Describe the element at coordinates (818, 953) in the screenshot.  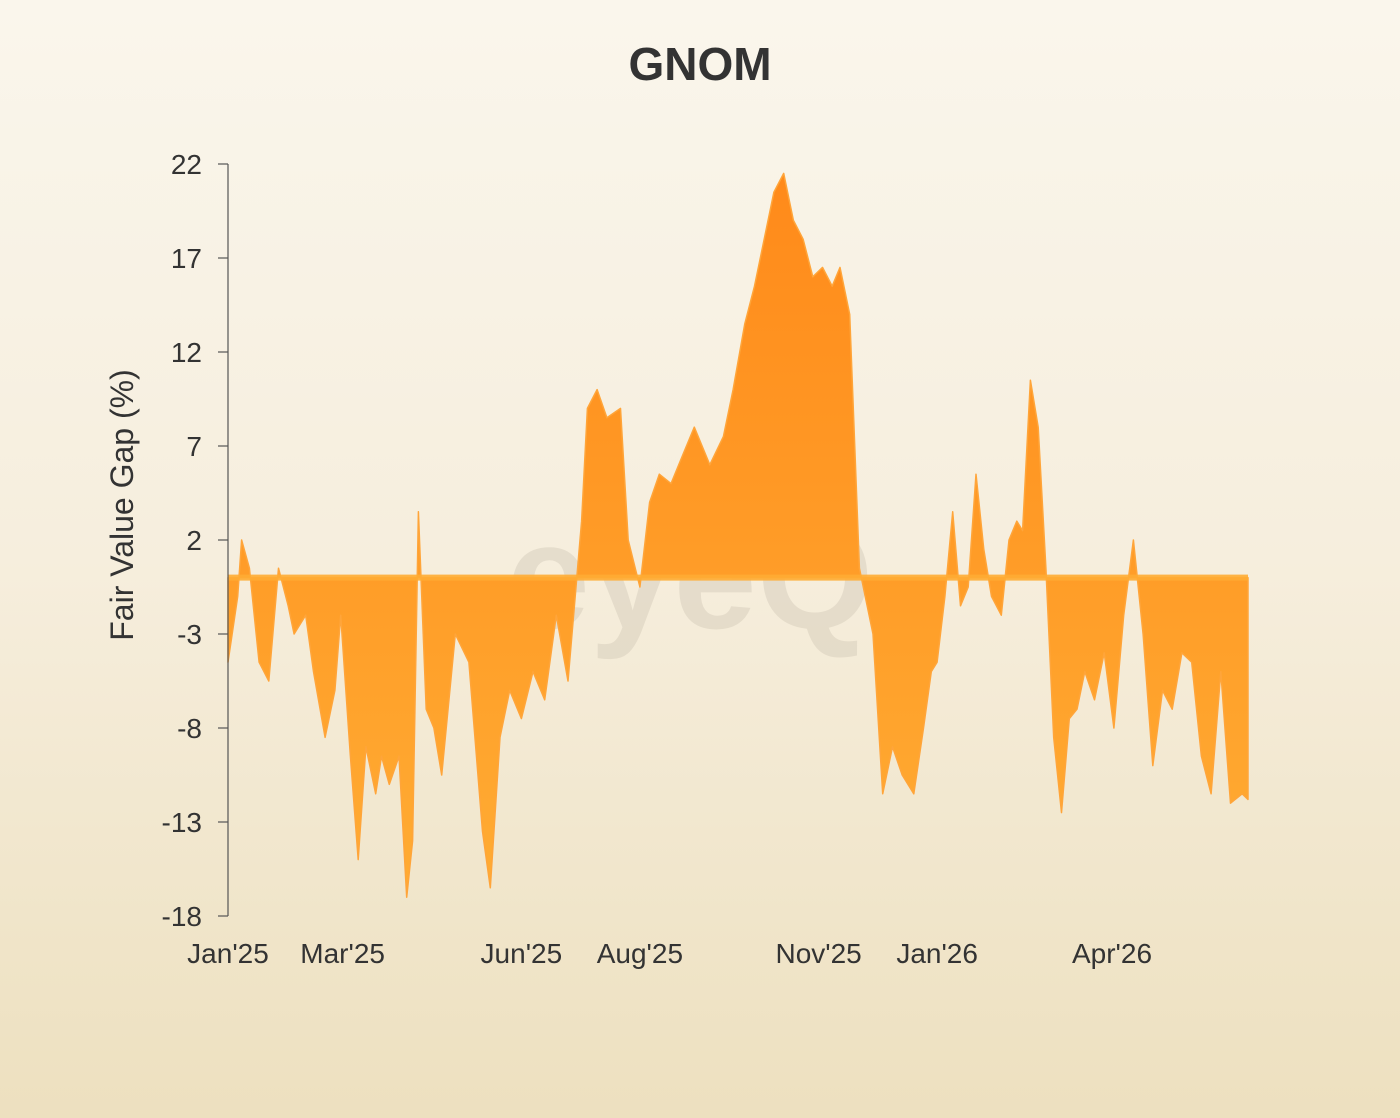
I see `x-tick-label: Nov'25` at that location.